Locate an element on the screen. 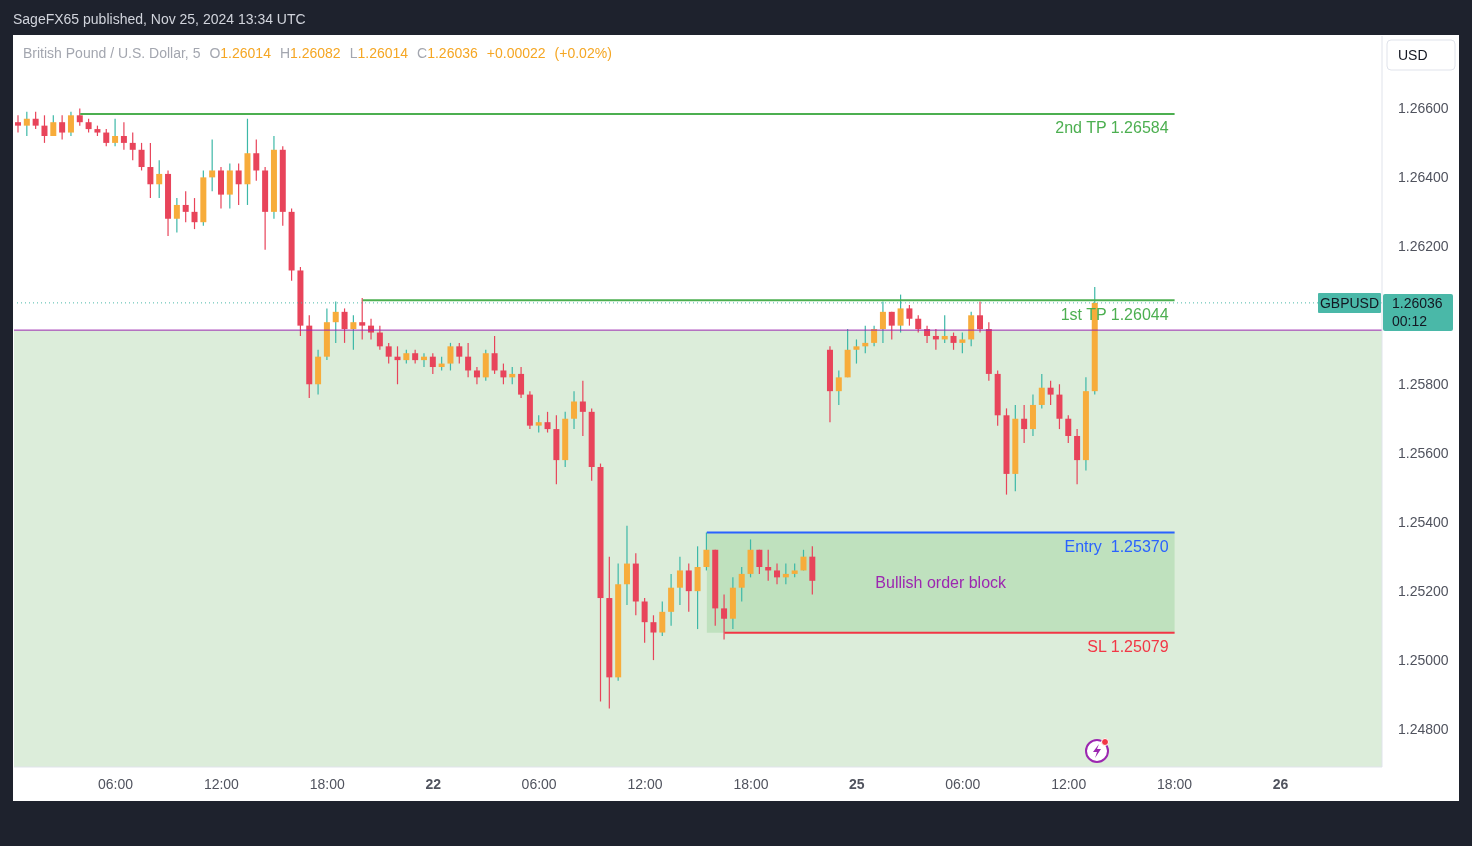 This screenshot has height=846, width=1472. y-tick-label: 1.26400 is located at coordinates (1423, 177).